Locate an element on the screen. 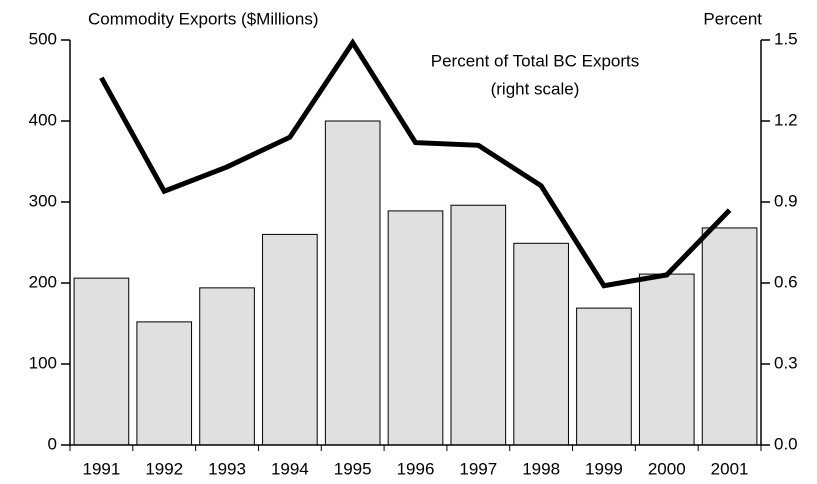 This screenshot has width=817, height=484. x-tick-label: 2000 is located at coordinates (667, 468).